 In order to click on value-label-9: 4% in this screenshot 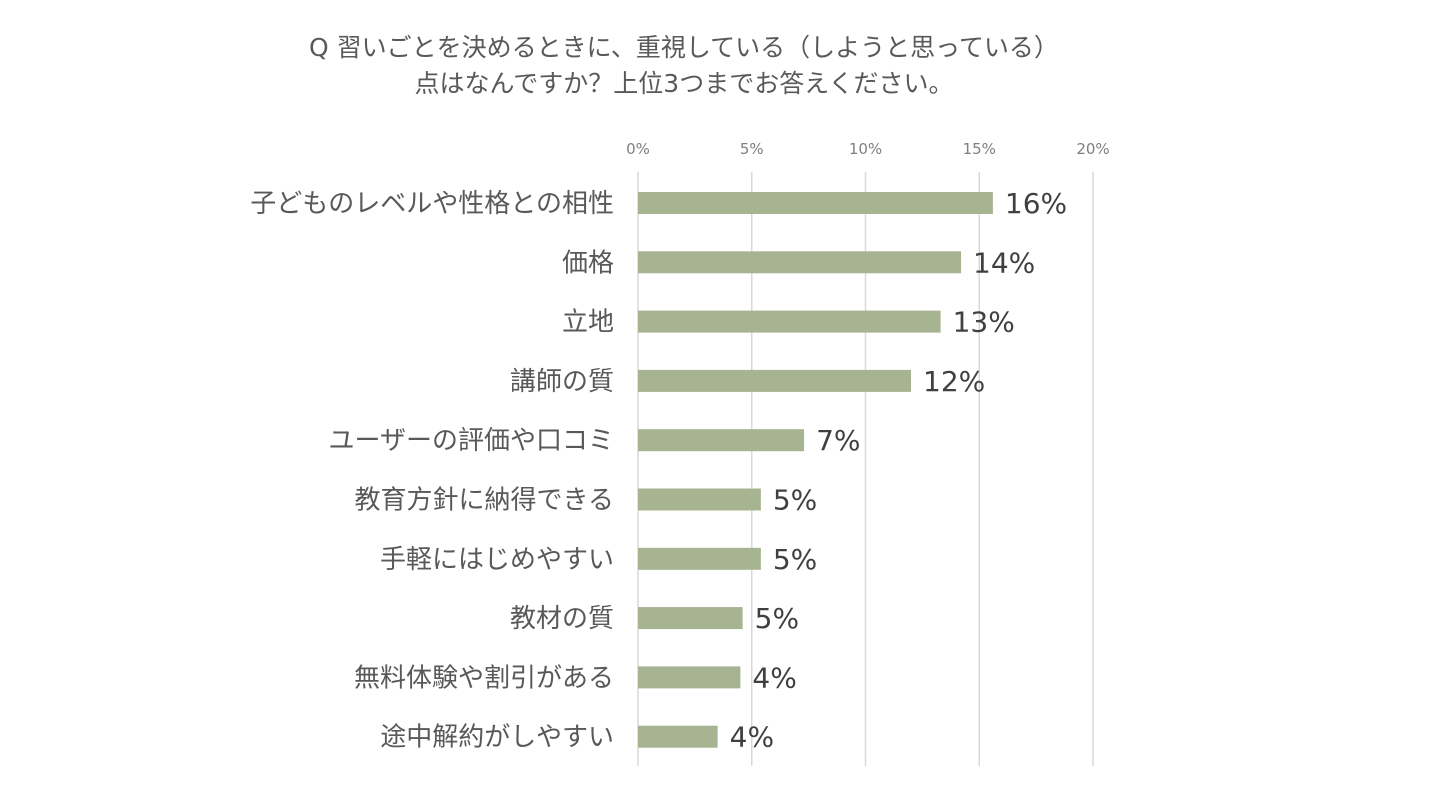, I will do `click(752, 737)`.